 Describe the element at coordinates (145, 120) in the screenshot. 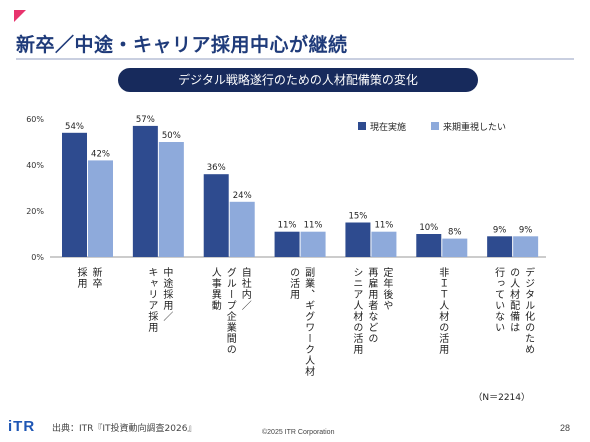

I see `bar-value-label: 57%` at that location.